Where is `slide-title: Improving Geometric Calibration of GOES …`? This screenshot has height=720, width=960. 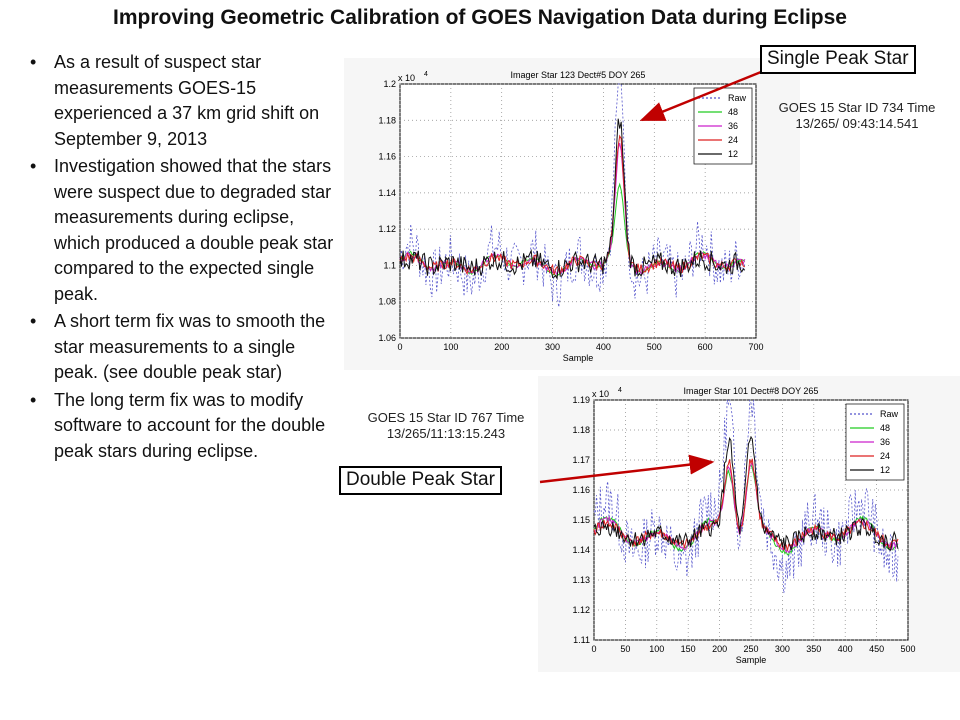
slide-title: Improving Geometric Calibration of GOES … is located at coordinates (480, 17).